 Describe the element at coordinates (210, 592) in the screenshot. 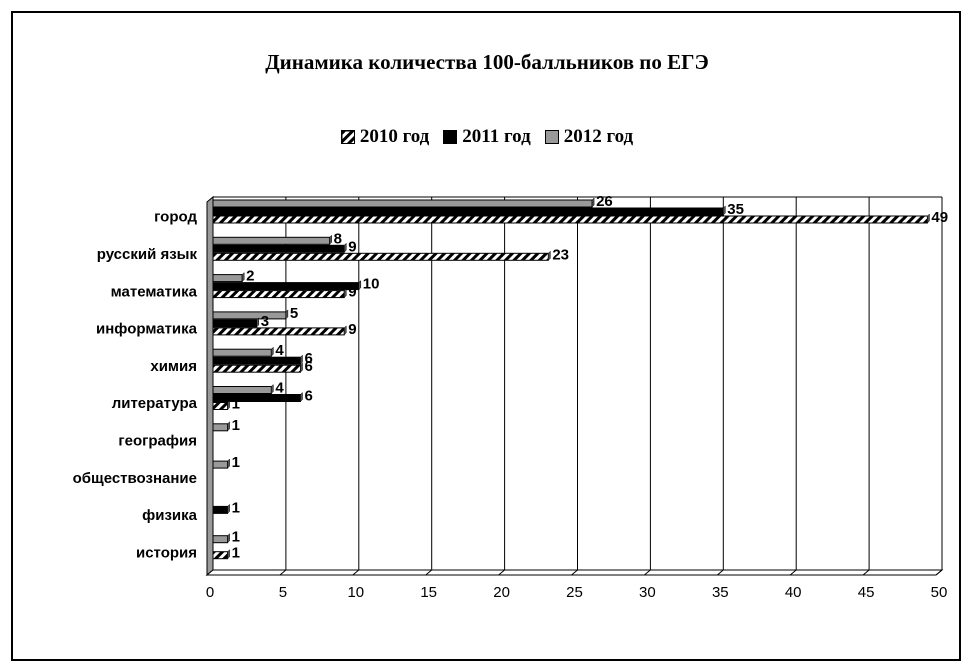

I see `x-tick-label: 0` at that location.